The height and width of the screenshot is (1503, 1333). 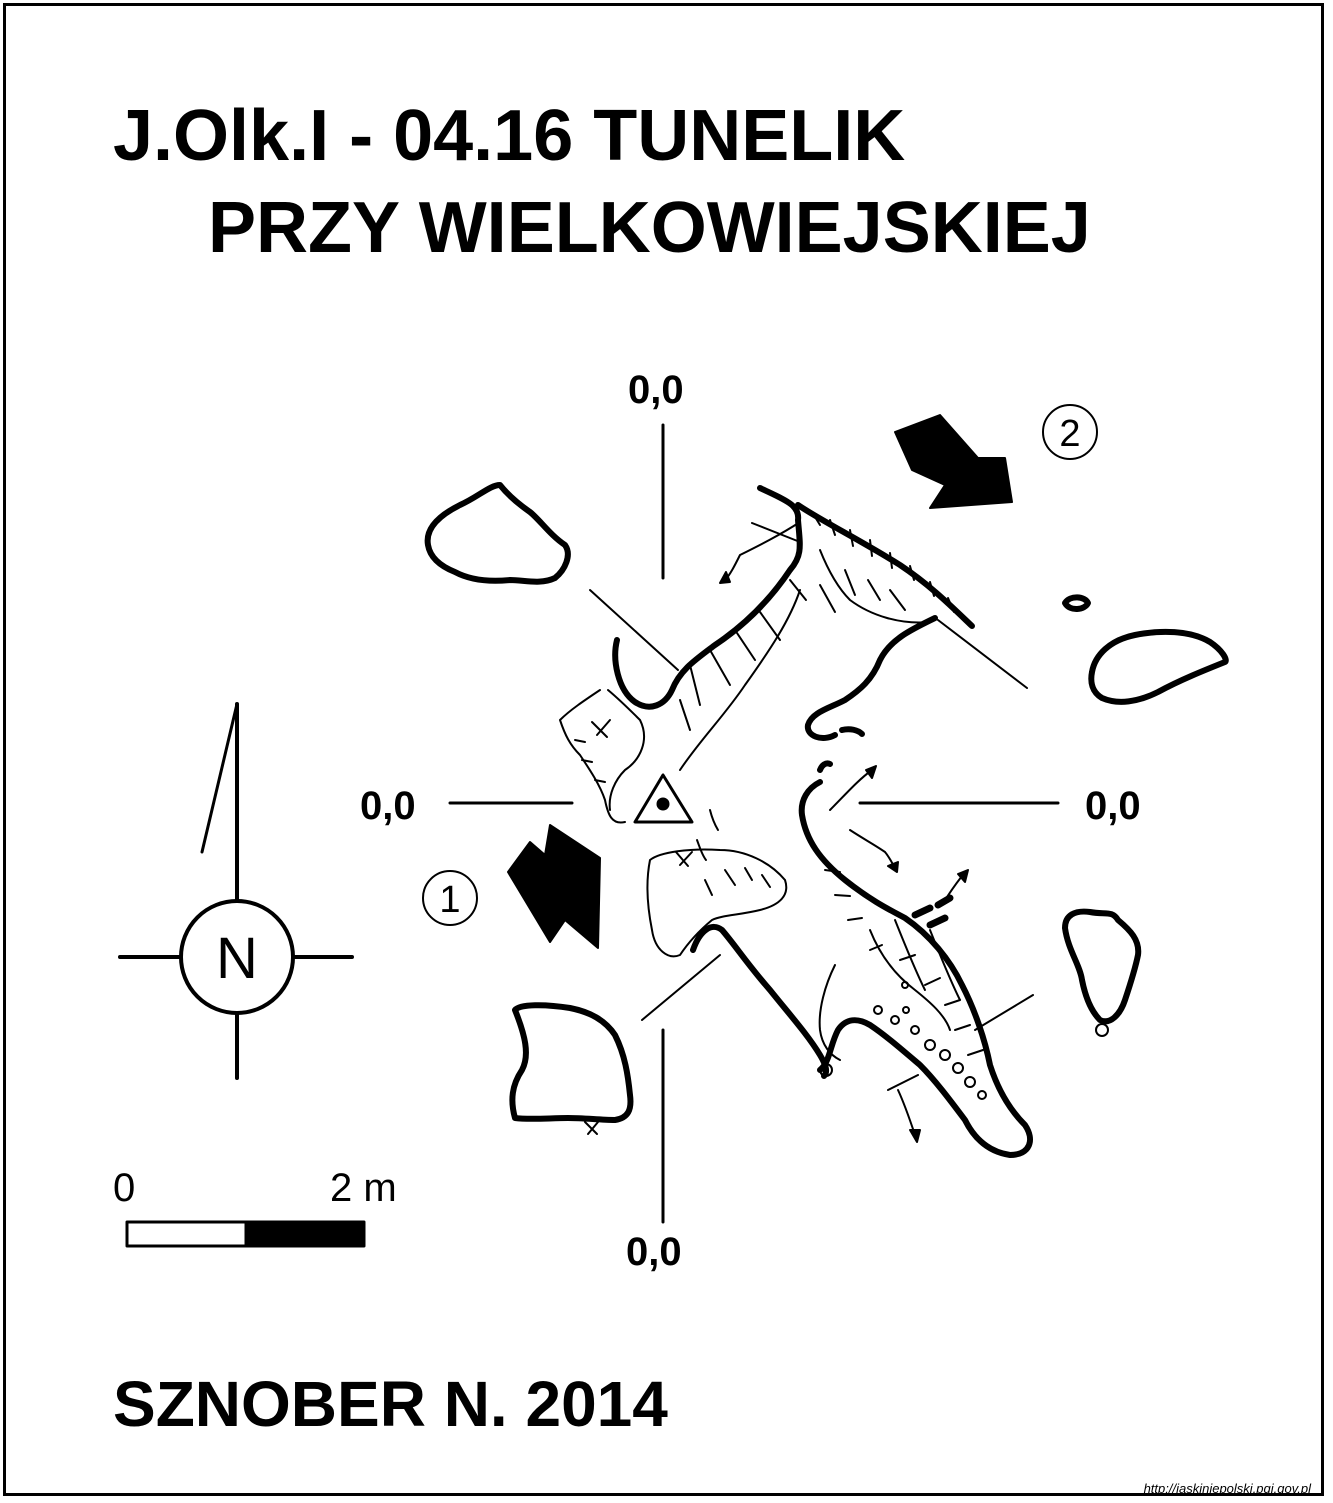 I want to click on north-letter: N, so click(x=237, y=958).